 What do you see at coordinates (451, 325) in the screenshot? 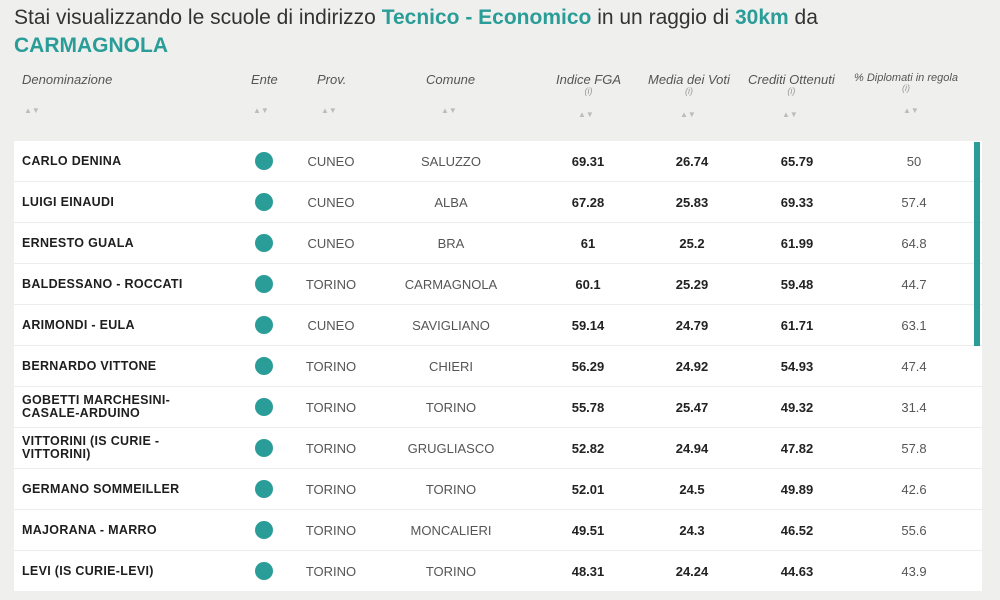
I see `comune-cell: SAVIGLIANO` at bounding box center [451, 325].